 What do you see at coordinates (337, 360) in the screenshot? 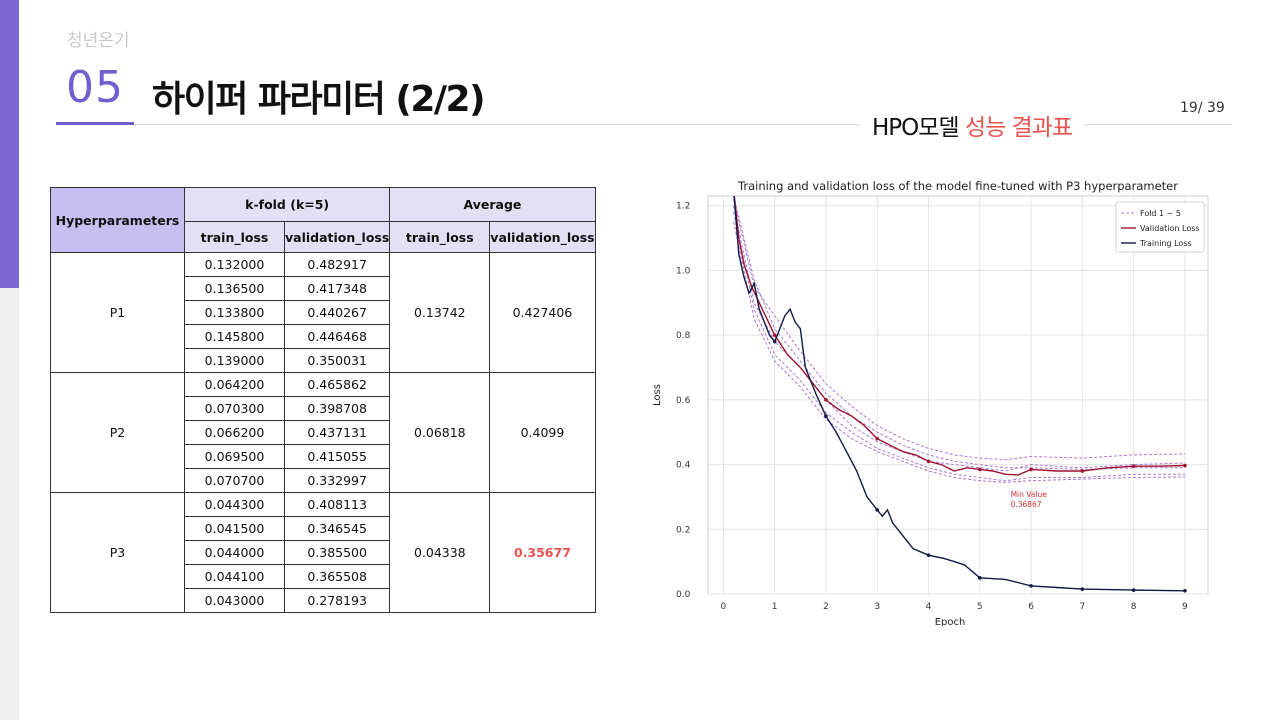
I see `fold-validation-loss-cell: 0.350031` at bounding box center [337, 360].